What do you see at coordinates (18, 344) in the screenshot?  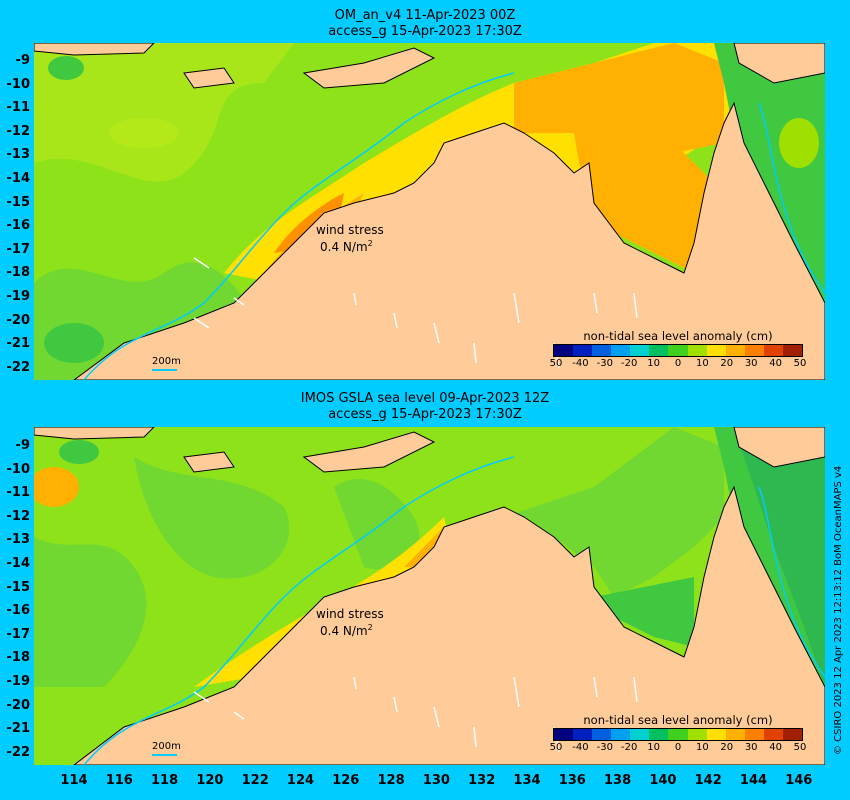 I see `top-lat-label: -21` at bounding box center [18, 344].